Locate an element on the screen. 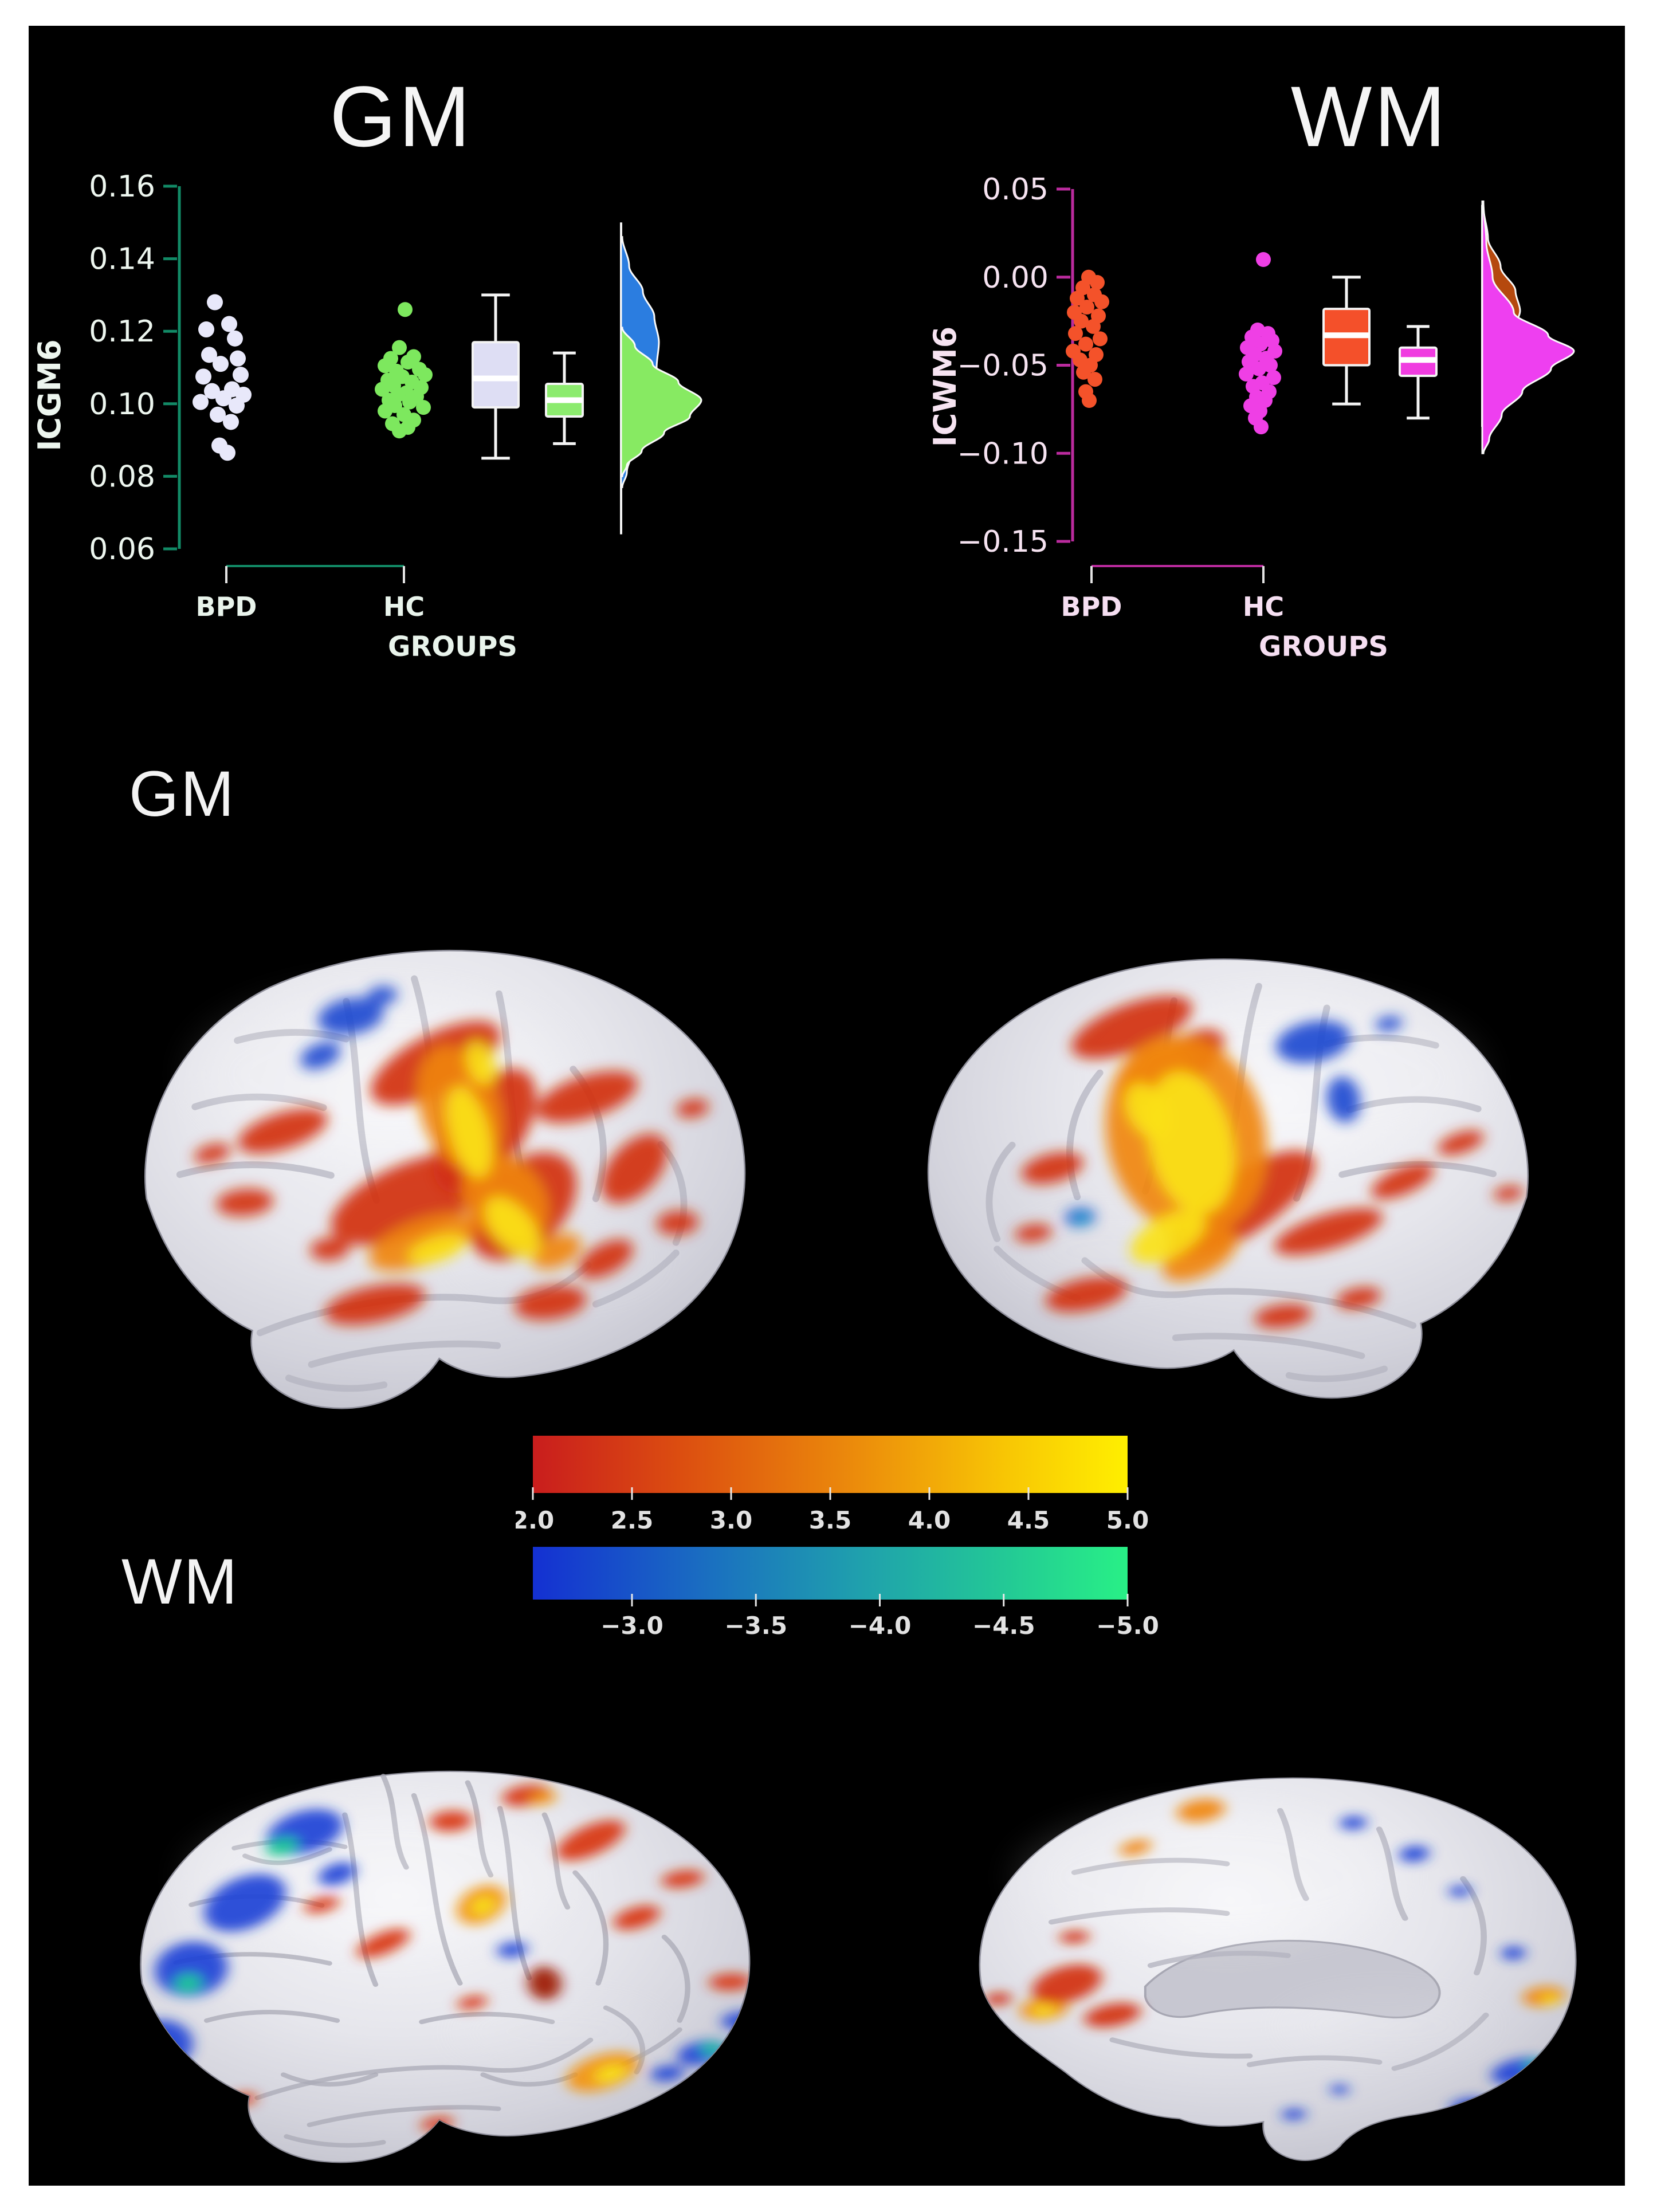  colorbar-cool-bar is located at coordinates (830, 1573).